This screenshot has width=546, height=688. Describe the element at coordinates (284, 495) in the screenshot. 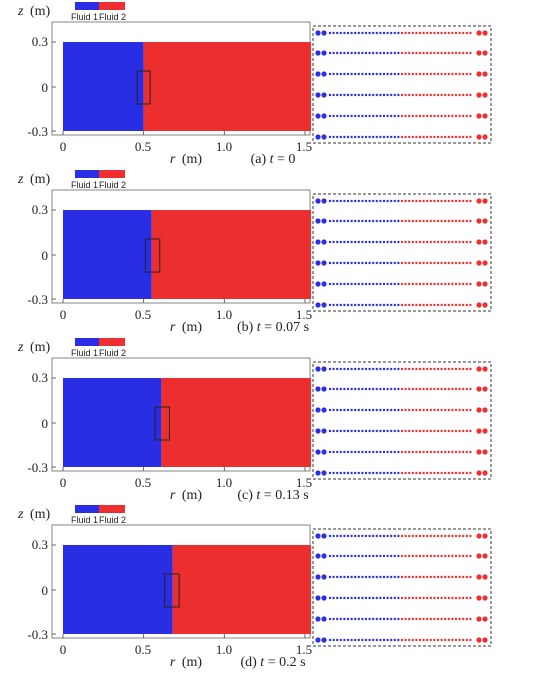

I see `caption-rest: = 0.13 s` at that location.